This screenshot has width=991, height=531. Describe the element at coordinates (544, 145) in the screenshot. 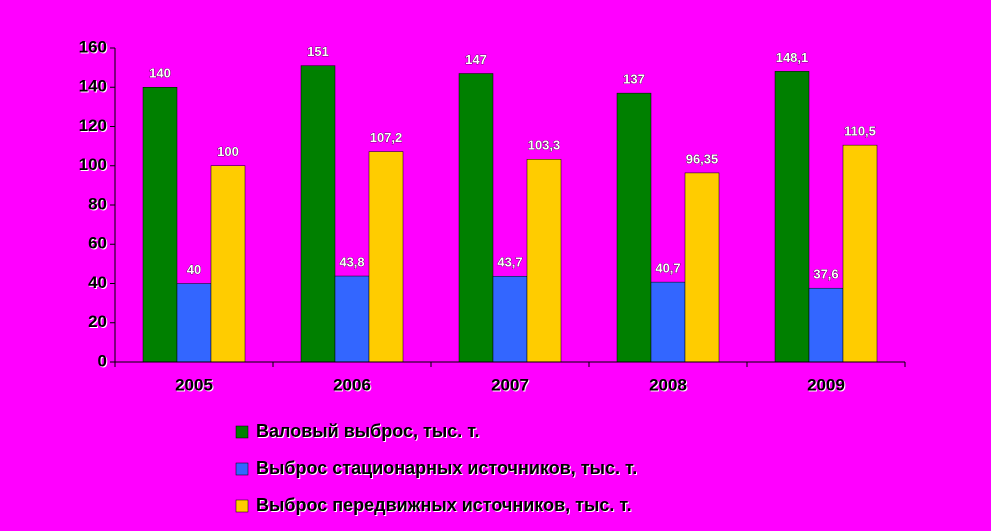

I see `data-label: 103,3` at that location.